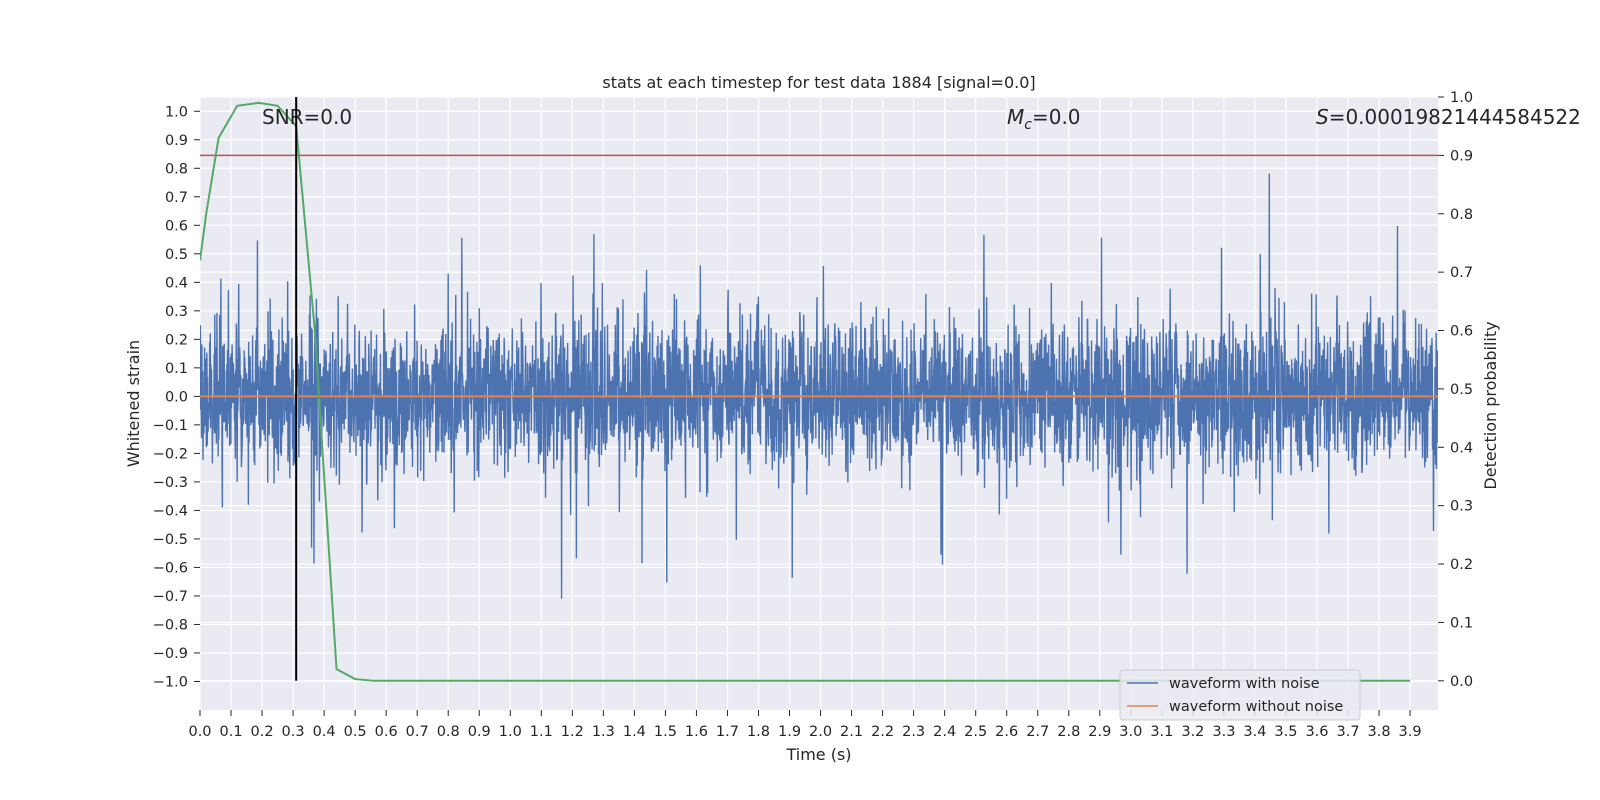 The width and height of the screenshot is (1600, 800). Describe the element at coordinates (176, 169) in the screenshot. I see `y-tick-label: 0.8` at that location.